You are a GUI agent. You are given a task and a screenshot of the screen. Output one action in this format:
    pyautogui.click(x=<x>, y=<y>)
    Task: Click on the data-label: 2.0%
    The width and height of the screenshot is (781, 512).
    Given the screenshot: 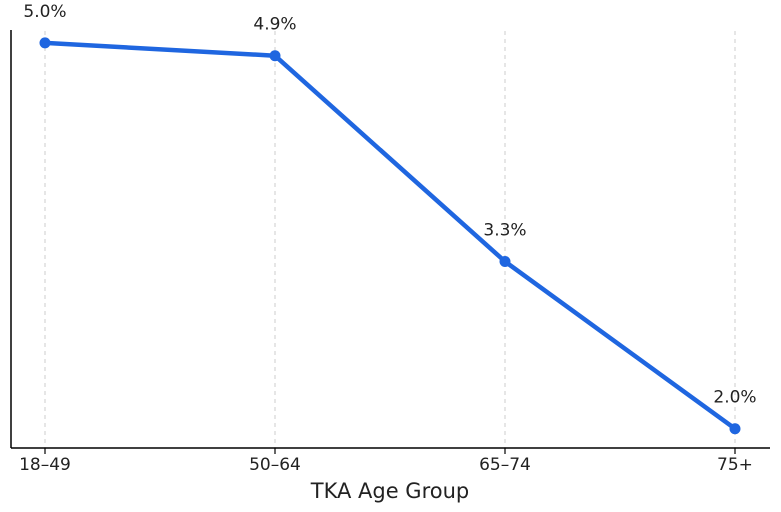 What is the action you would take?
    pyautogui.click(x=734, y=398)
    